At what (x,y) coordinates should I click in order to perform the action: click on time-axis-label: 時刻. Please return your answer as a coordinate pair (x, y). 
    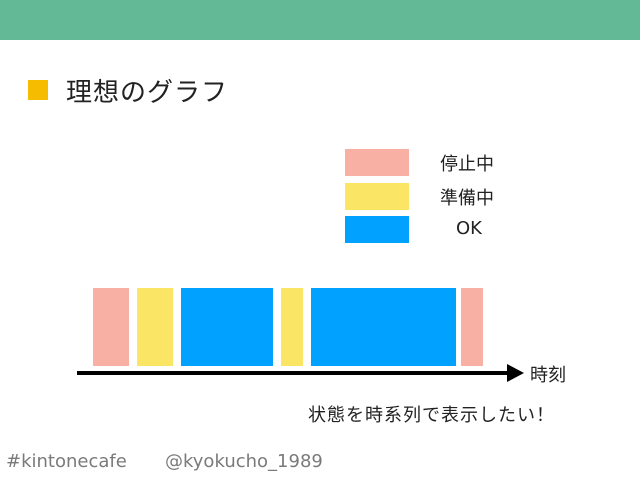
    Looking at the image, I should click on (548, 375).